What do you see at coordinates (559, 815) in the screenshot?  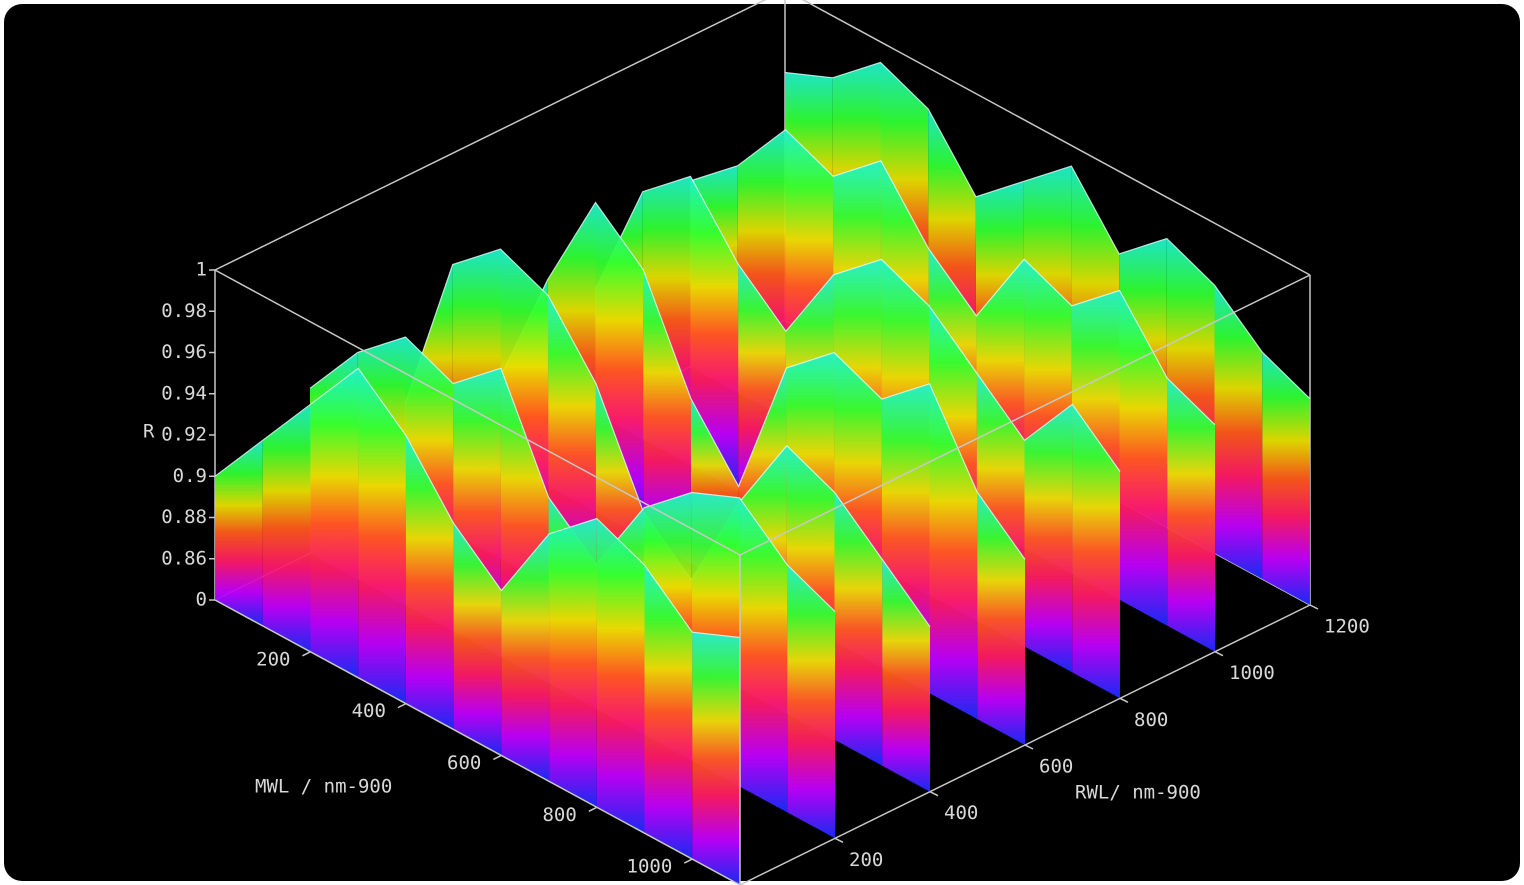 I see `x-tick-label: 800` at bounding box center [559, 815].